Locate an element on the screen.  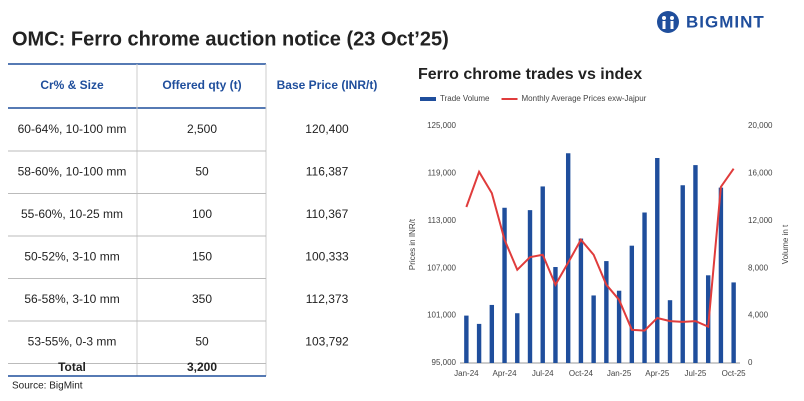
x-tick-label: Jul-25 is located at coordinates (696, 373).